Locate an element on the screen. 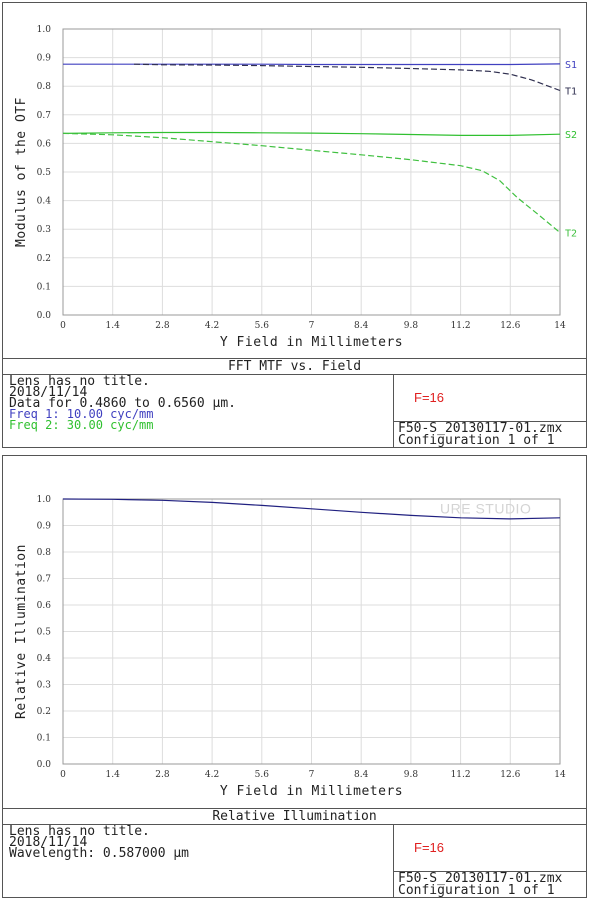  ri-info-date: 2018/11/14 is located at coordinates (48, 842).